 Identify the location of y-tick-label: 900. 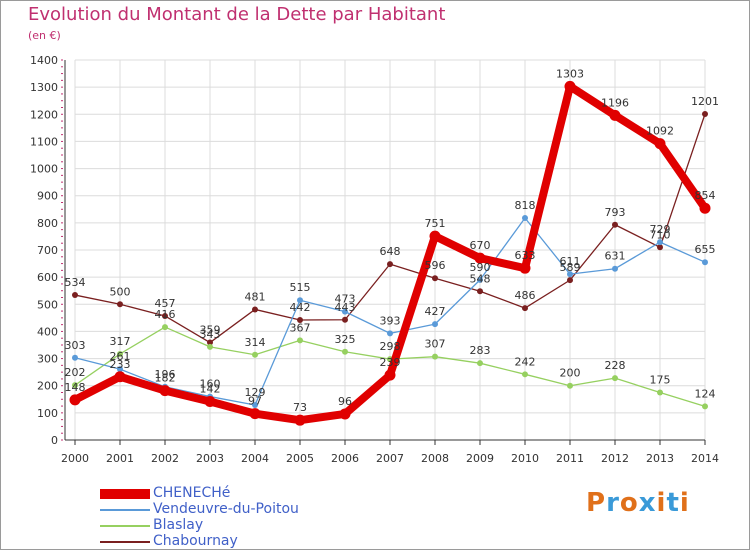
(47, 196).